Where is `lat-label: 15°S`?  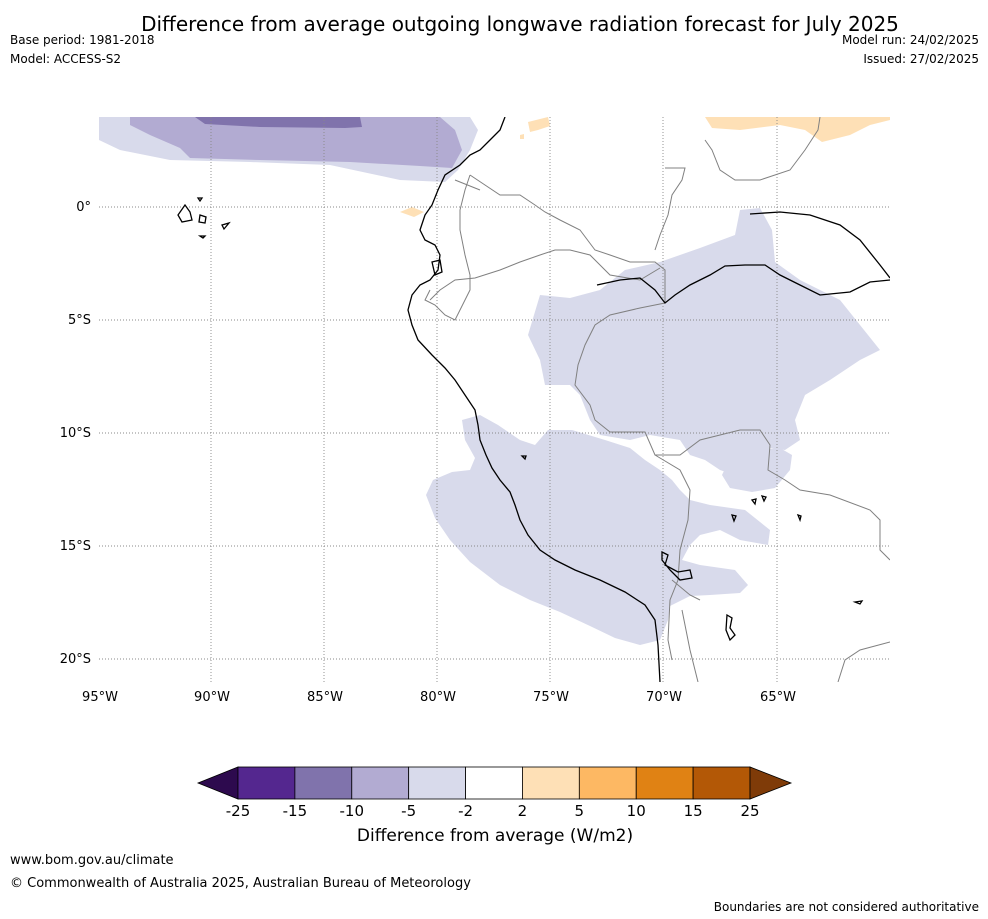
lat-label: 15°S is located at coordinates (75, 546).